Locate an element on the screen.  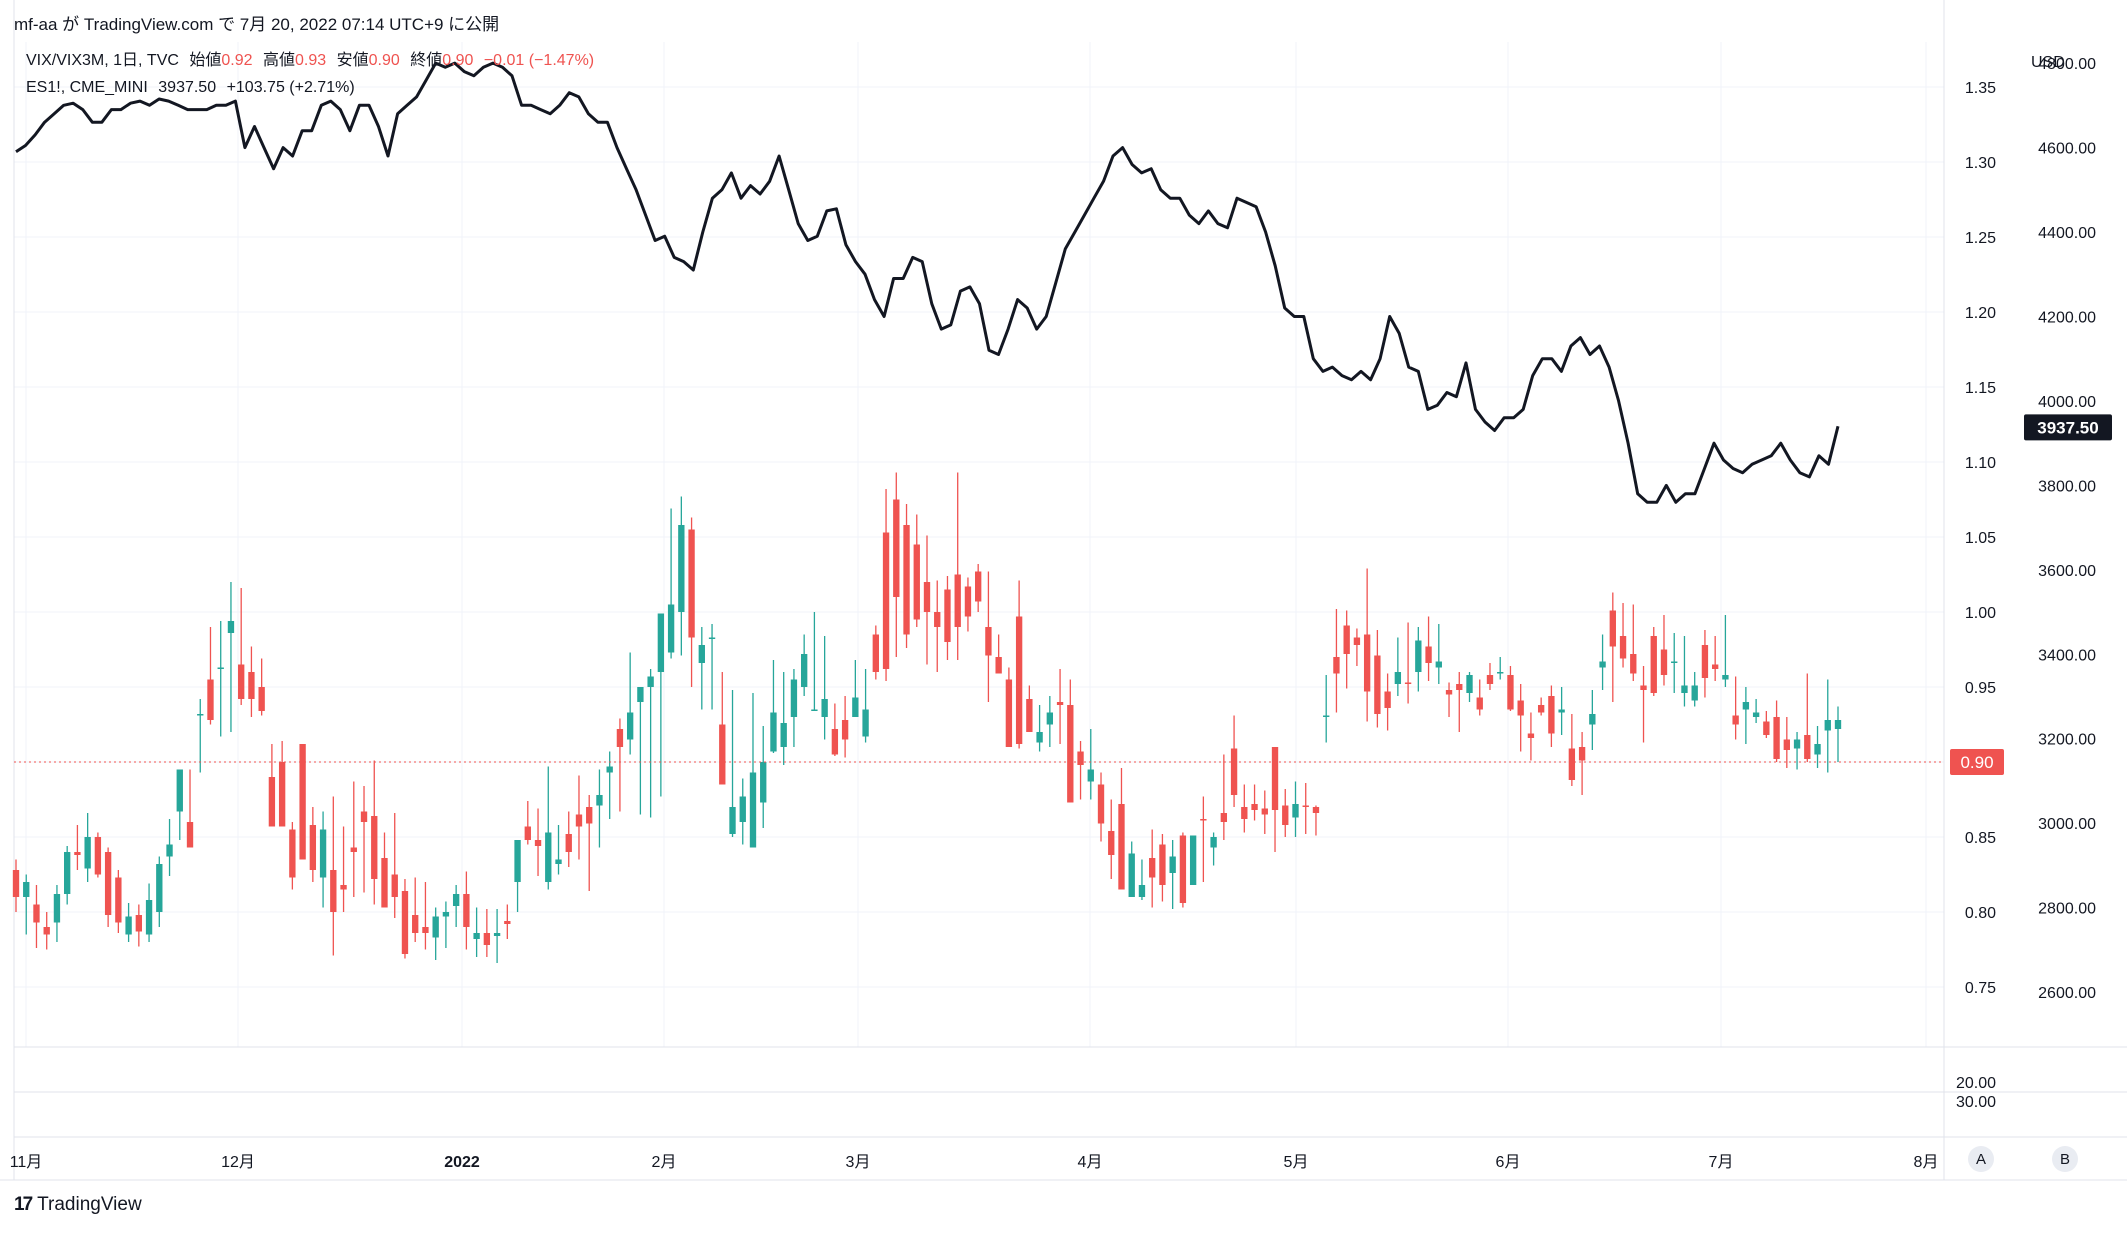
left-axis-tick: 1.00 is located at coordinates (1980, 613).